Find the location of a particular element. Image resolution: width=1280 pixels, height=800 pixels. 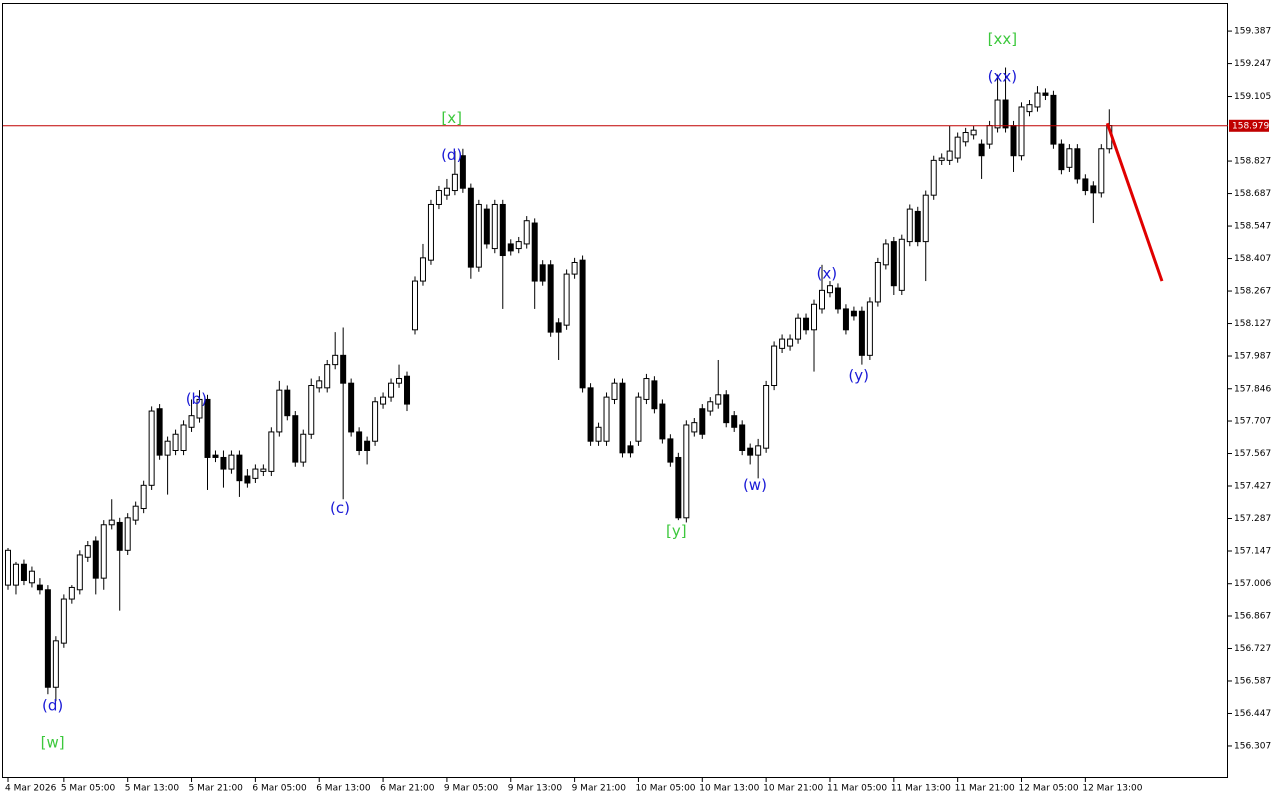

y-tick-label: 156.447 is located at coordinates (1252, 714).